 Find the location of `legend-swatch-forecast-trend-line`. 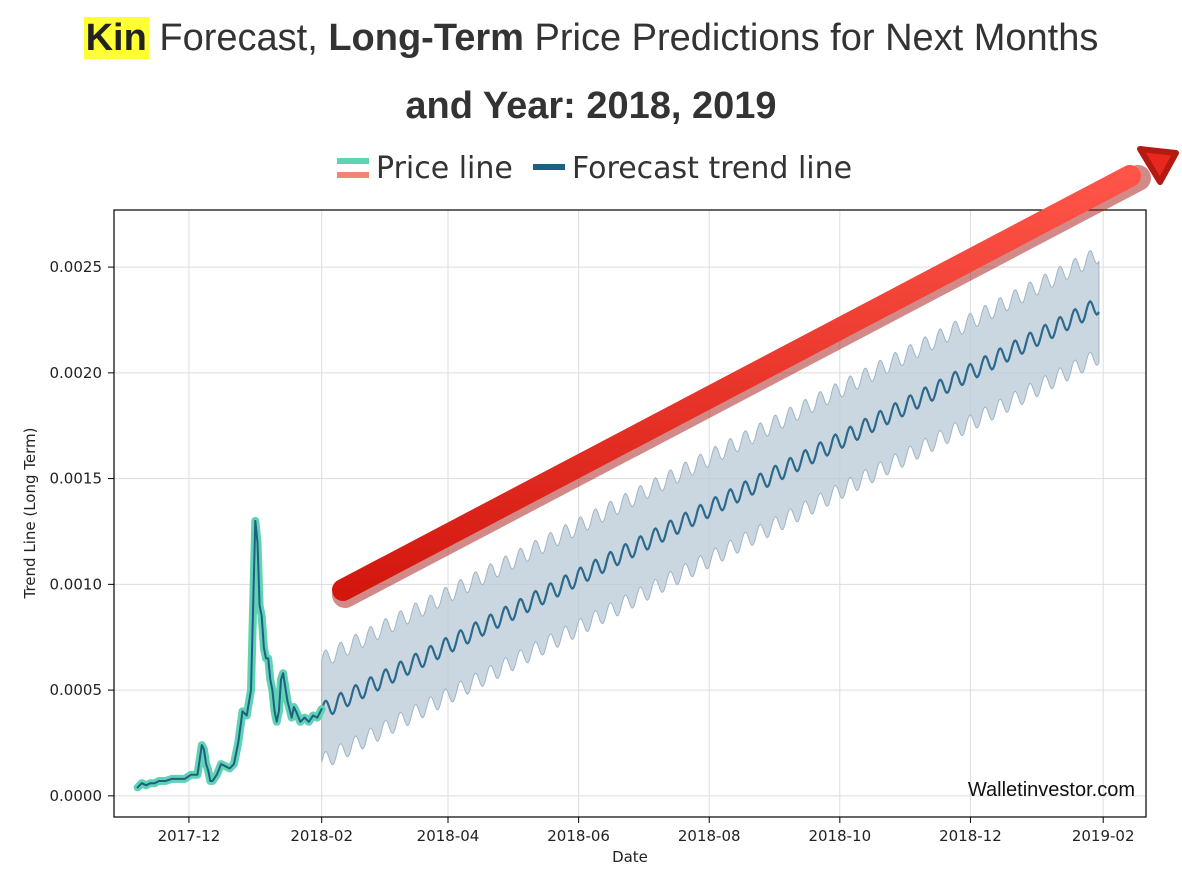

legend-swatch-forecast-trend-line is located at coordinates (549, 167).